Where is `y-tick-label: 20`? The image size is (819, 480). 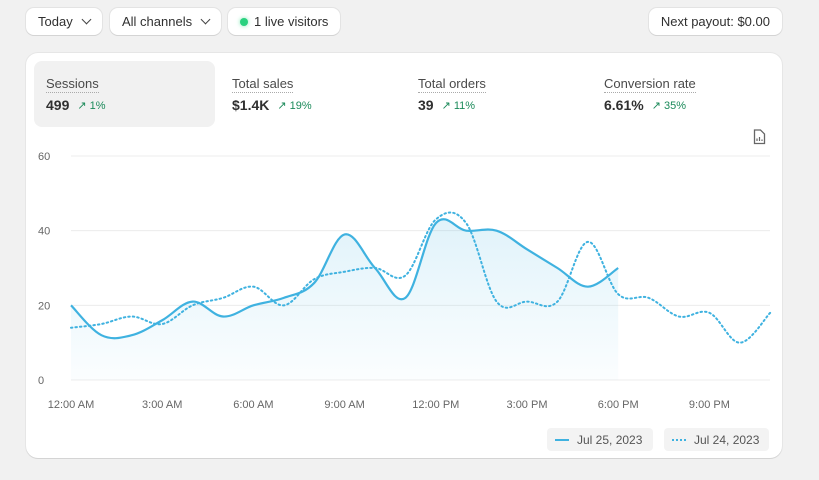
y-tick-label: 20 is located at coordinates (44, 306).